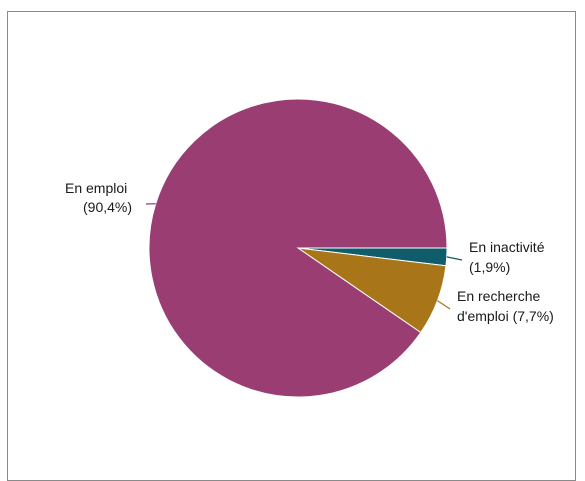  What do you see at coordinates (454, 258) in the screenshot?
I see `leader-en-inactivite` at bounding box center [454, 258].